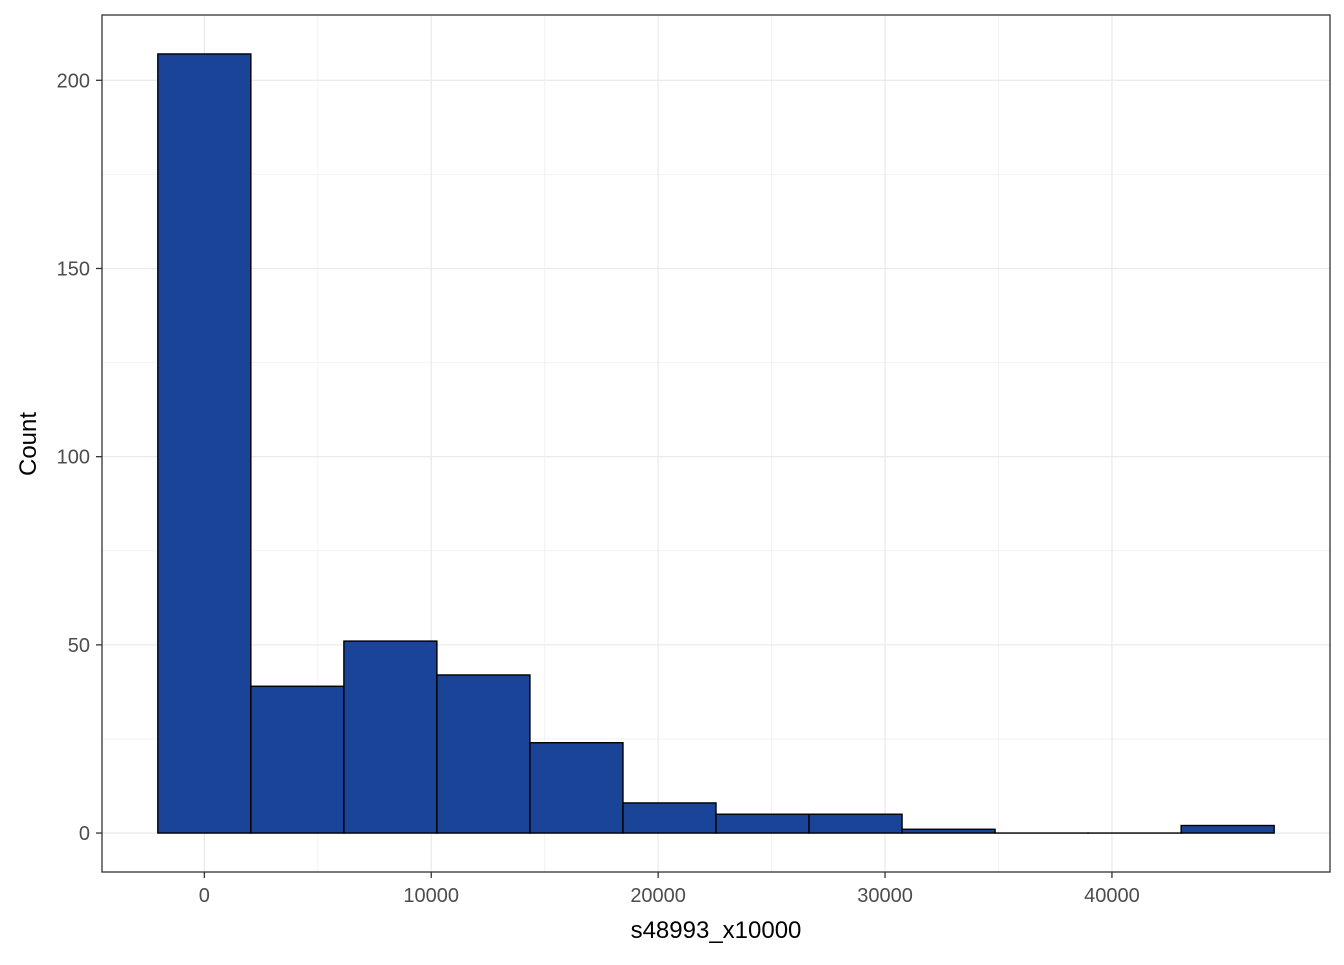  Describe the element at coordinates (1112, 896) in the screenshot. I see `x-tick-label: 40000` at that location.